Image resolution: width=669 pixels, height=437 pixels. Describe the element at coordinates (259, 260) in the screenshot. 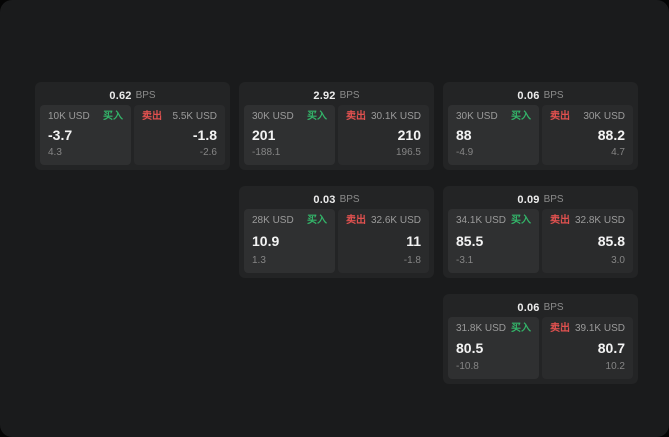

I see `buy-delta: 1.3` at that location.